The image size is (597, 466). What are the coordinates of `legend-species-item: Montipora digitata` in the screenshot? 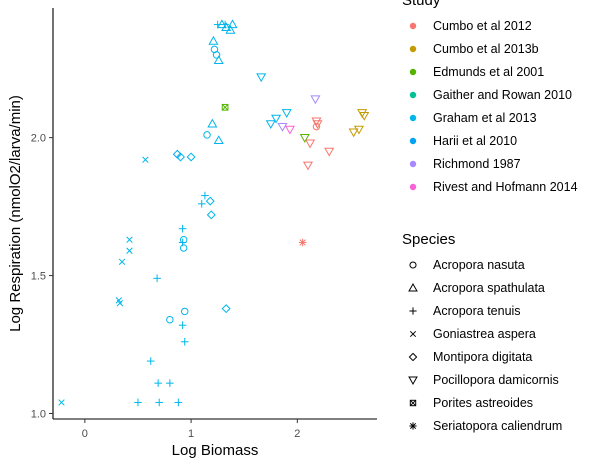 It's located at (470, 357).